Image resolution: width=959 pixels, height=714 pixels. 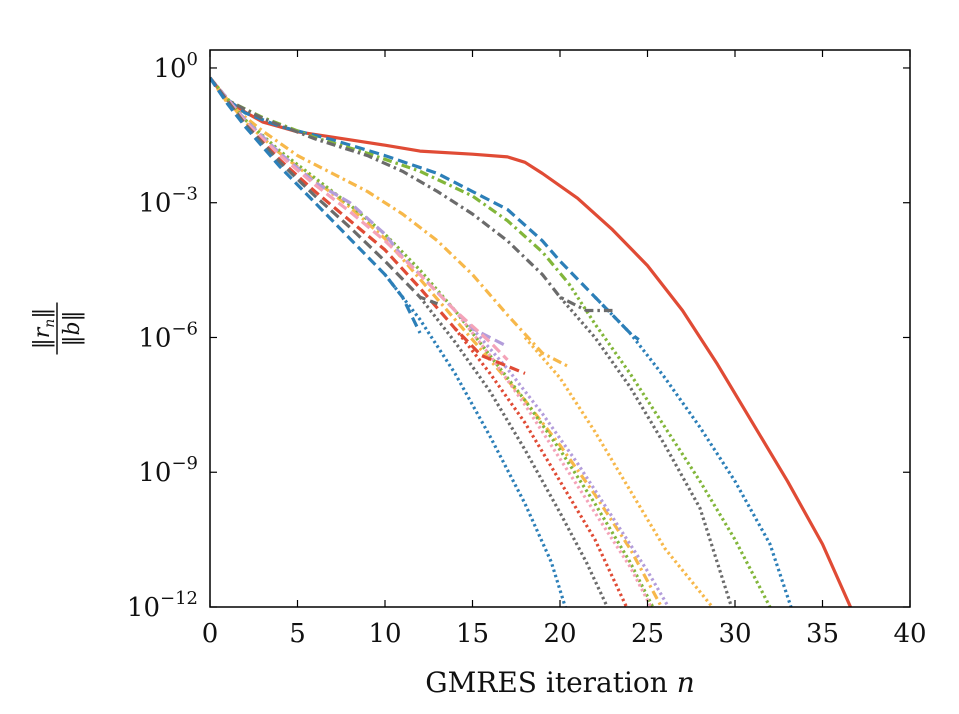 I want to click on y-tick-labels: 10⁰ 10⁻³ 10⁻⁶ 10⁻⁹ 10⁻¹², so click(x=162, y=336).